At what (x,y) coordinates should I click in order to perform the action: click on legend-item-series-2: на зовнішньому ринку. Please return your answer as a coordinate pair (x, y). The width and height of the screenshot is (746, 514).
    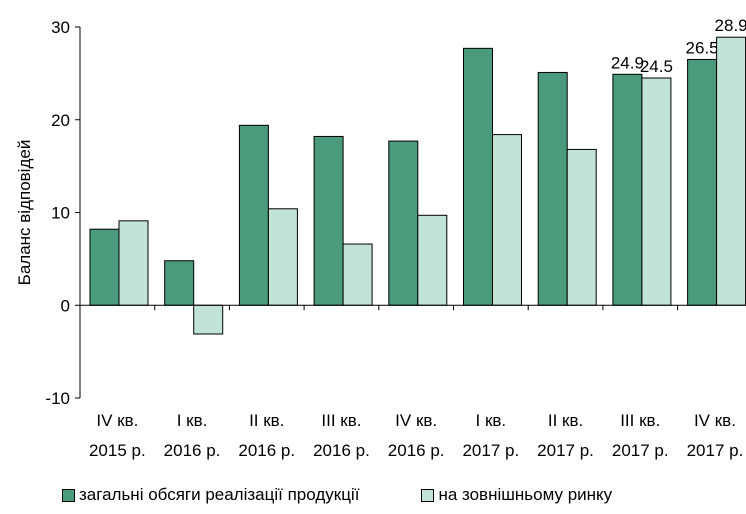
    Looking at the image, I should click on (516, 495).